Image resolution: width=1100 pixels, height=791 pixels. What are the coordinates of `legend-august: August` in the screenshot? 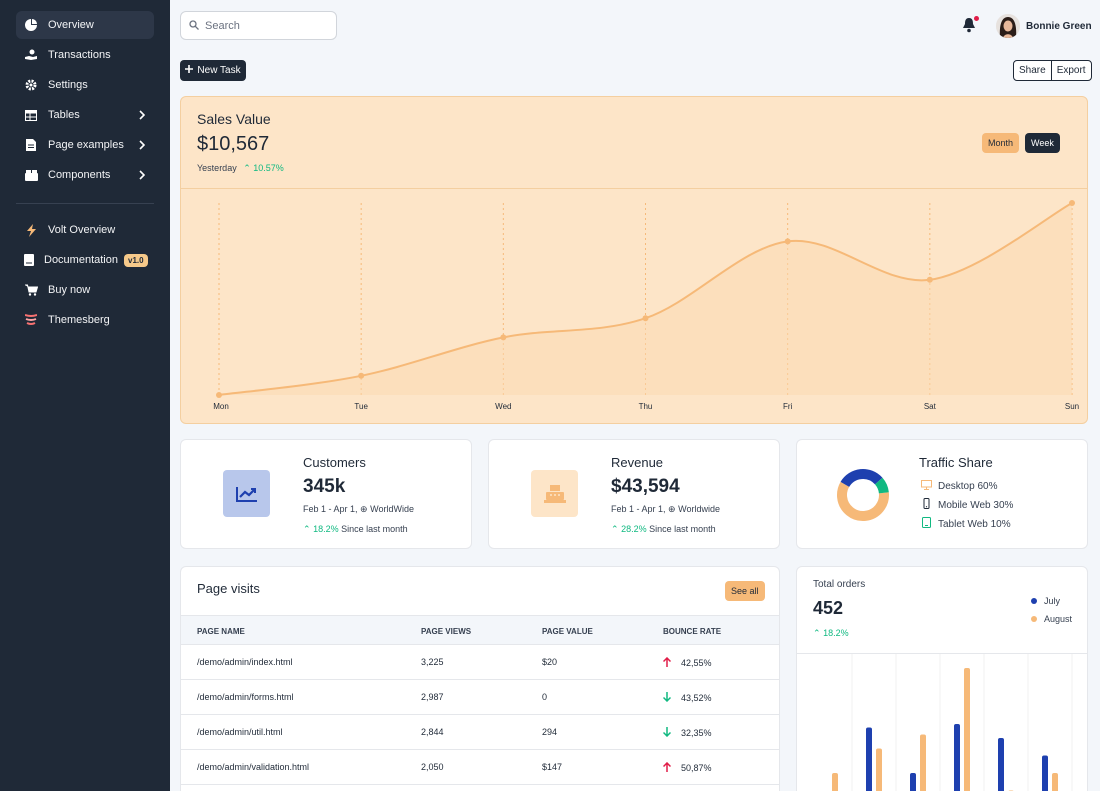 It's located at (1051, 619).